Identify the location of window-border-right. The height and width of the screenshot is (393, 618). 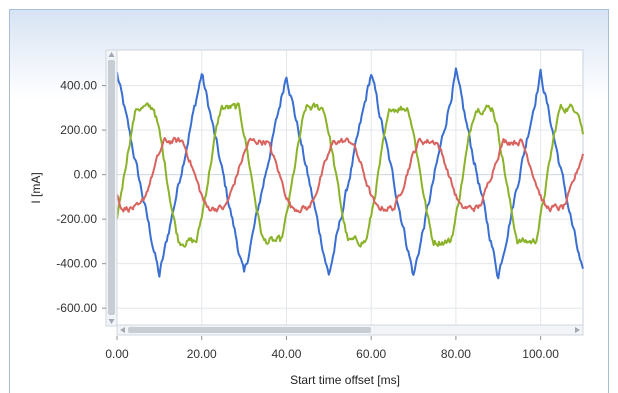
(608, 201).